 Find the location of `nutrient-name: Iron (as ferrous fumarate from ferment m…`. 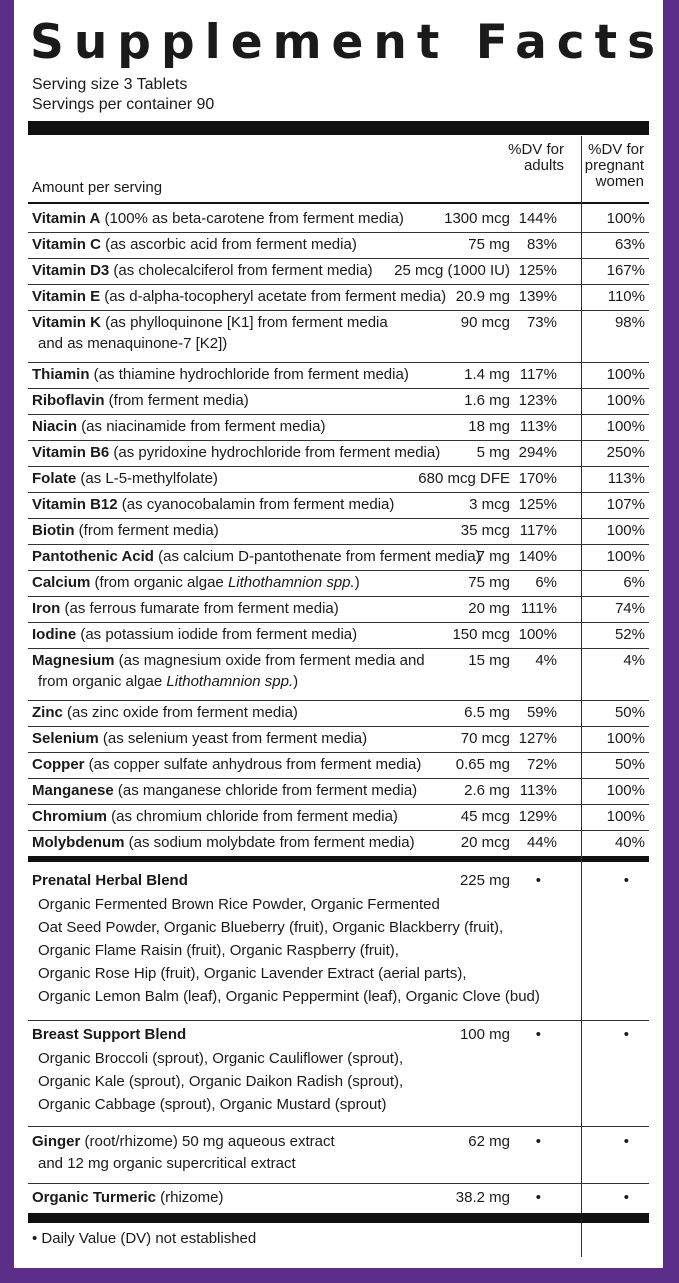

nutrient-name: Iron (as ferrous fumarate from ferment m… is located at coordinates (185, 608).